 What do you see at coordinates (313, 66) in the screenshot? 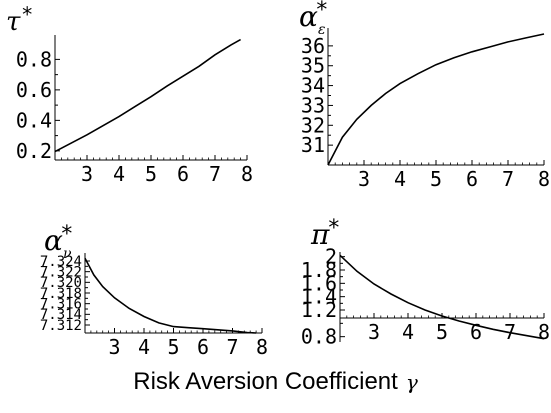
I see `y-tick-label: 35` at bounding box center [313, 66].